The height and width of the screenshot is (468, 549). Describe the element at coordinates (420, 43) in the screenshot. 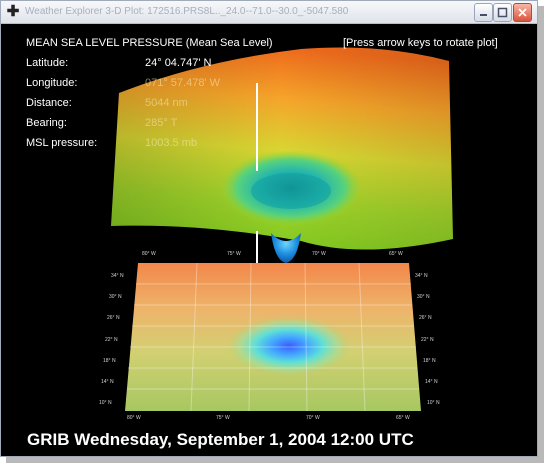

I see `rotate-hint: [Press arrow keys to rotate plot]` at that location.